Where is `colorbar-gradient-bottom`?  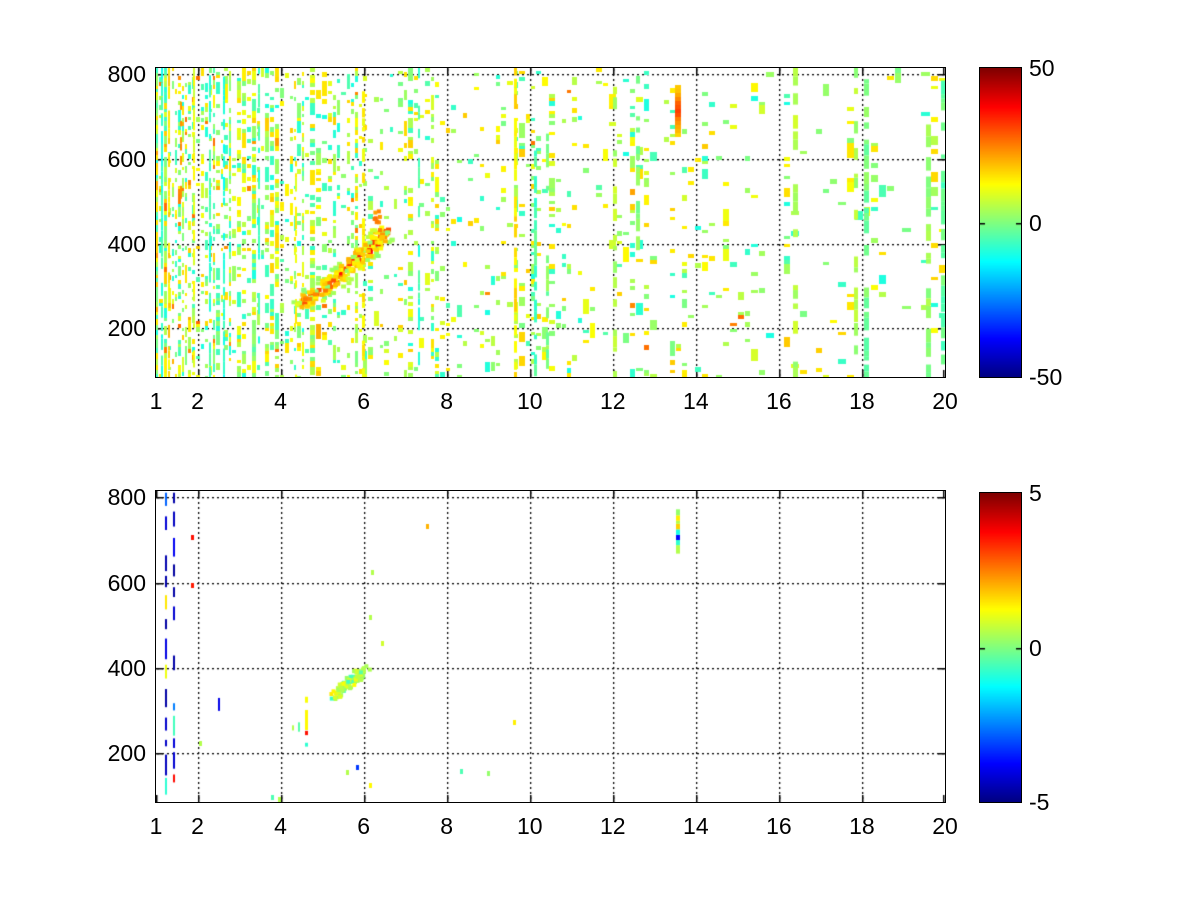
colorbar-gradient-bottom is located at coordinates (1000, 647).